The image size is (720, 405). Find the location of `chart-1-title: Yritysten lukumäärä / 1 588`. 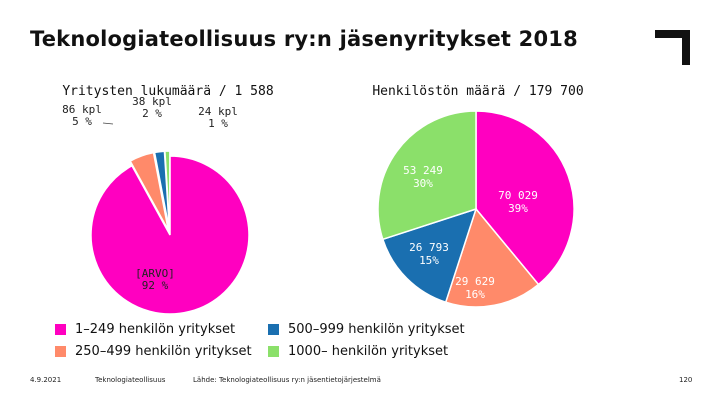

chart-1-title: Yritysten lukumäärä / 1 588 is located at coordinates (167, 91).